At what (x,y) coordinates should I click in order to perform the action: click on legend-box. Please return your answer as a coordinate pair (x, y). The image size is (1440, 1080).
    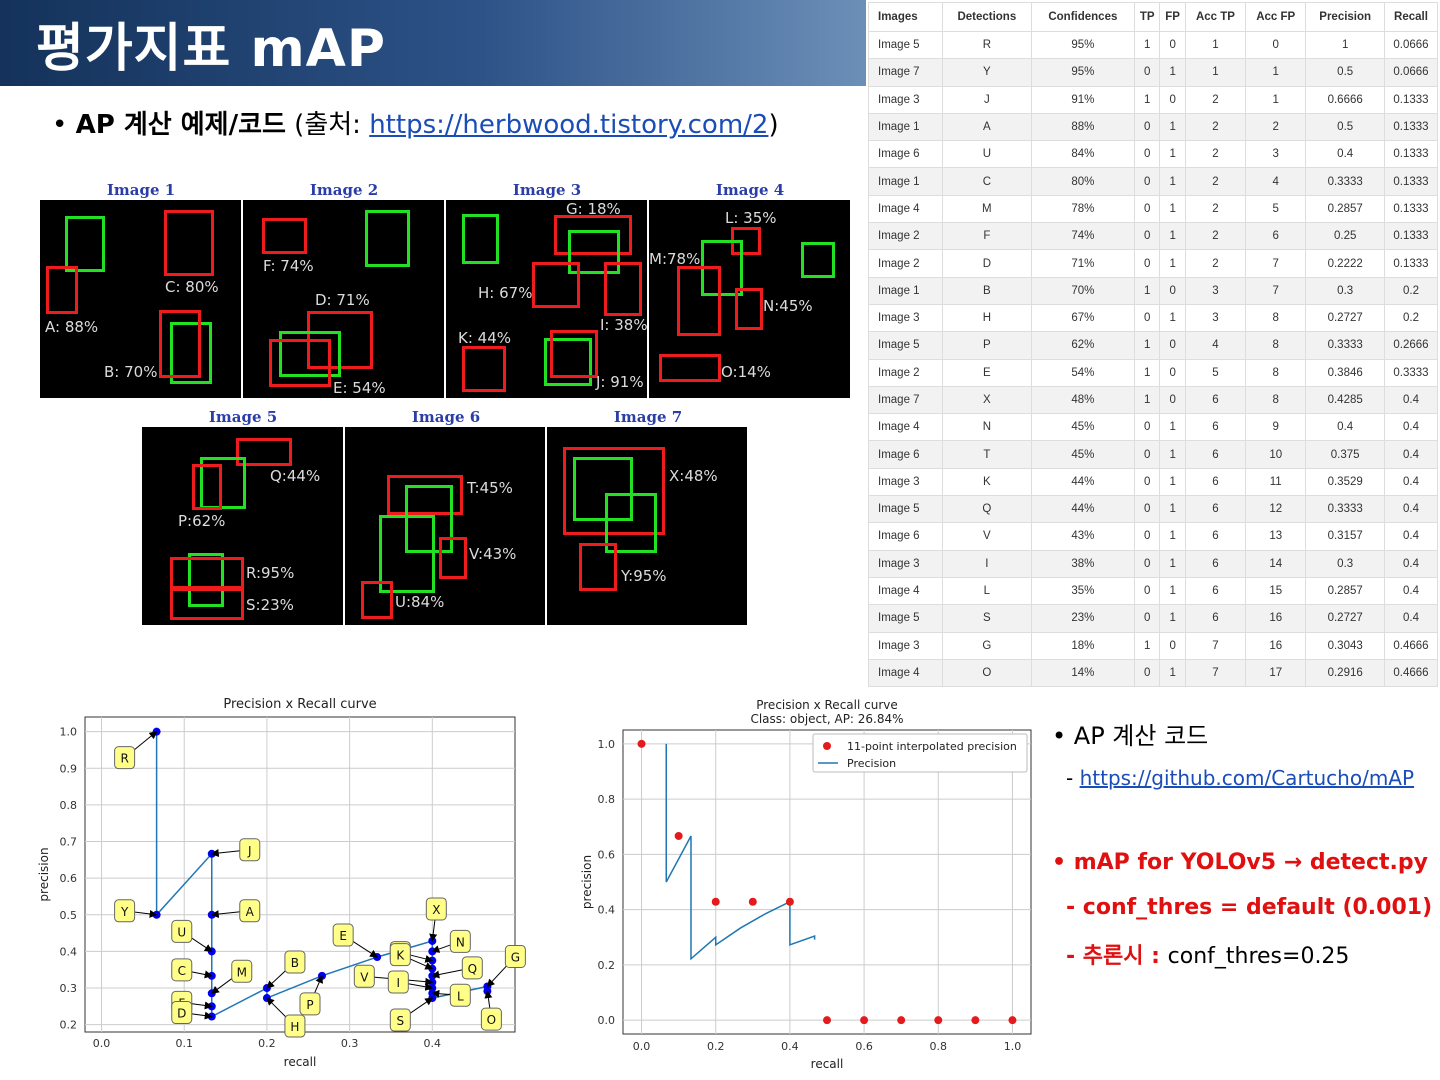
    Looking at the image, I should click on (920, 753).